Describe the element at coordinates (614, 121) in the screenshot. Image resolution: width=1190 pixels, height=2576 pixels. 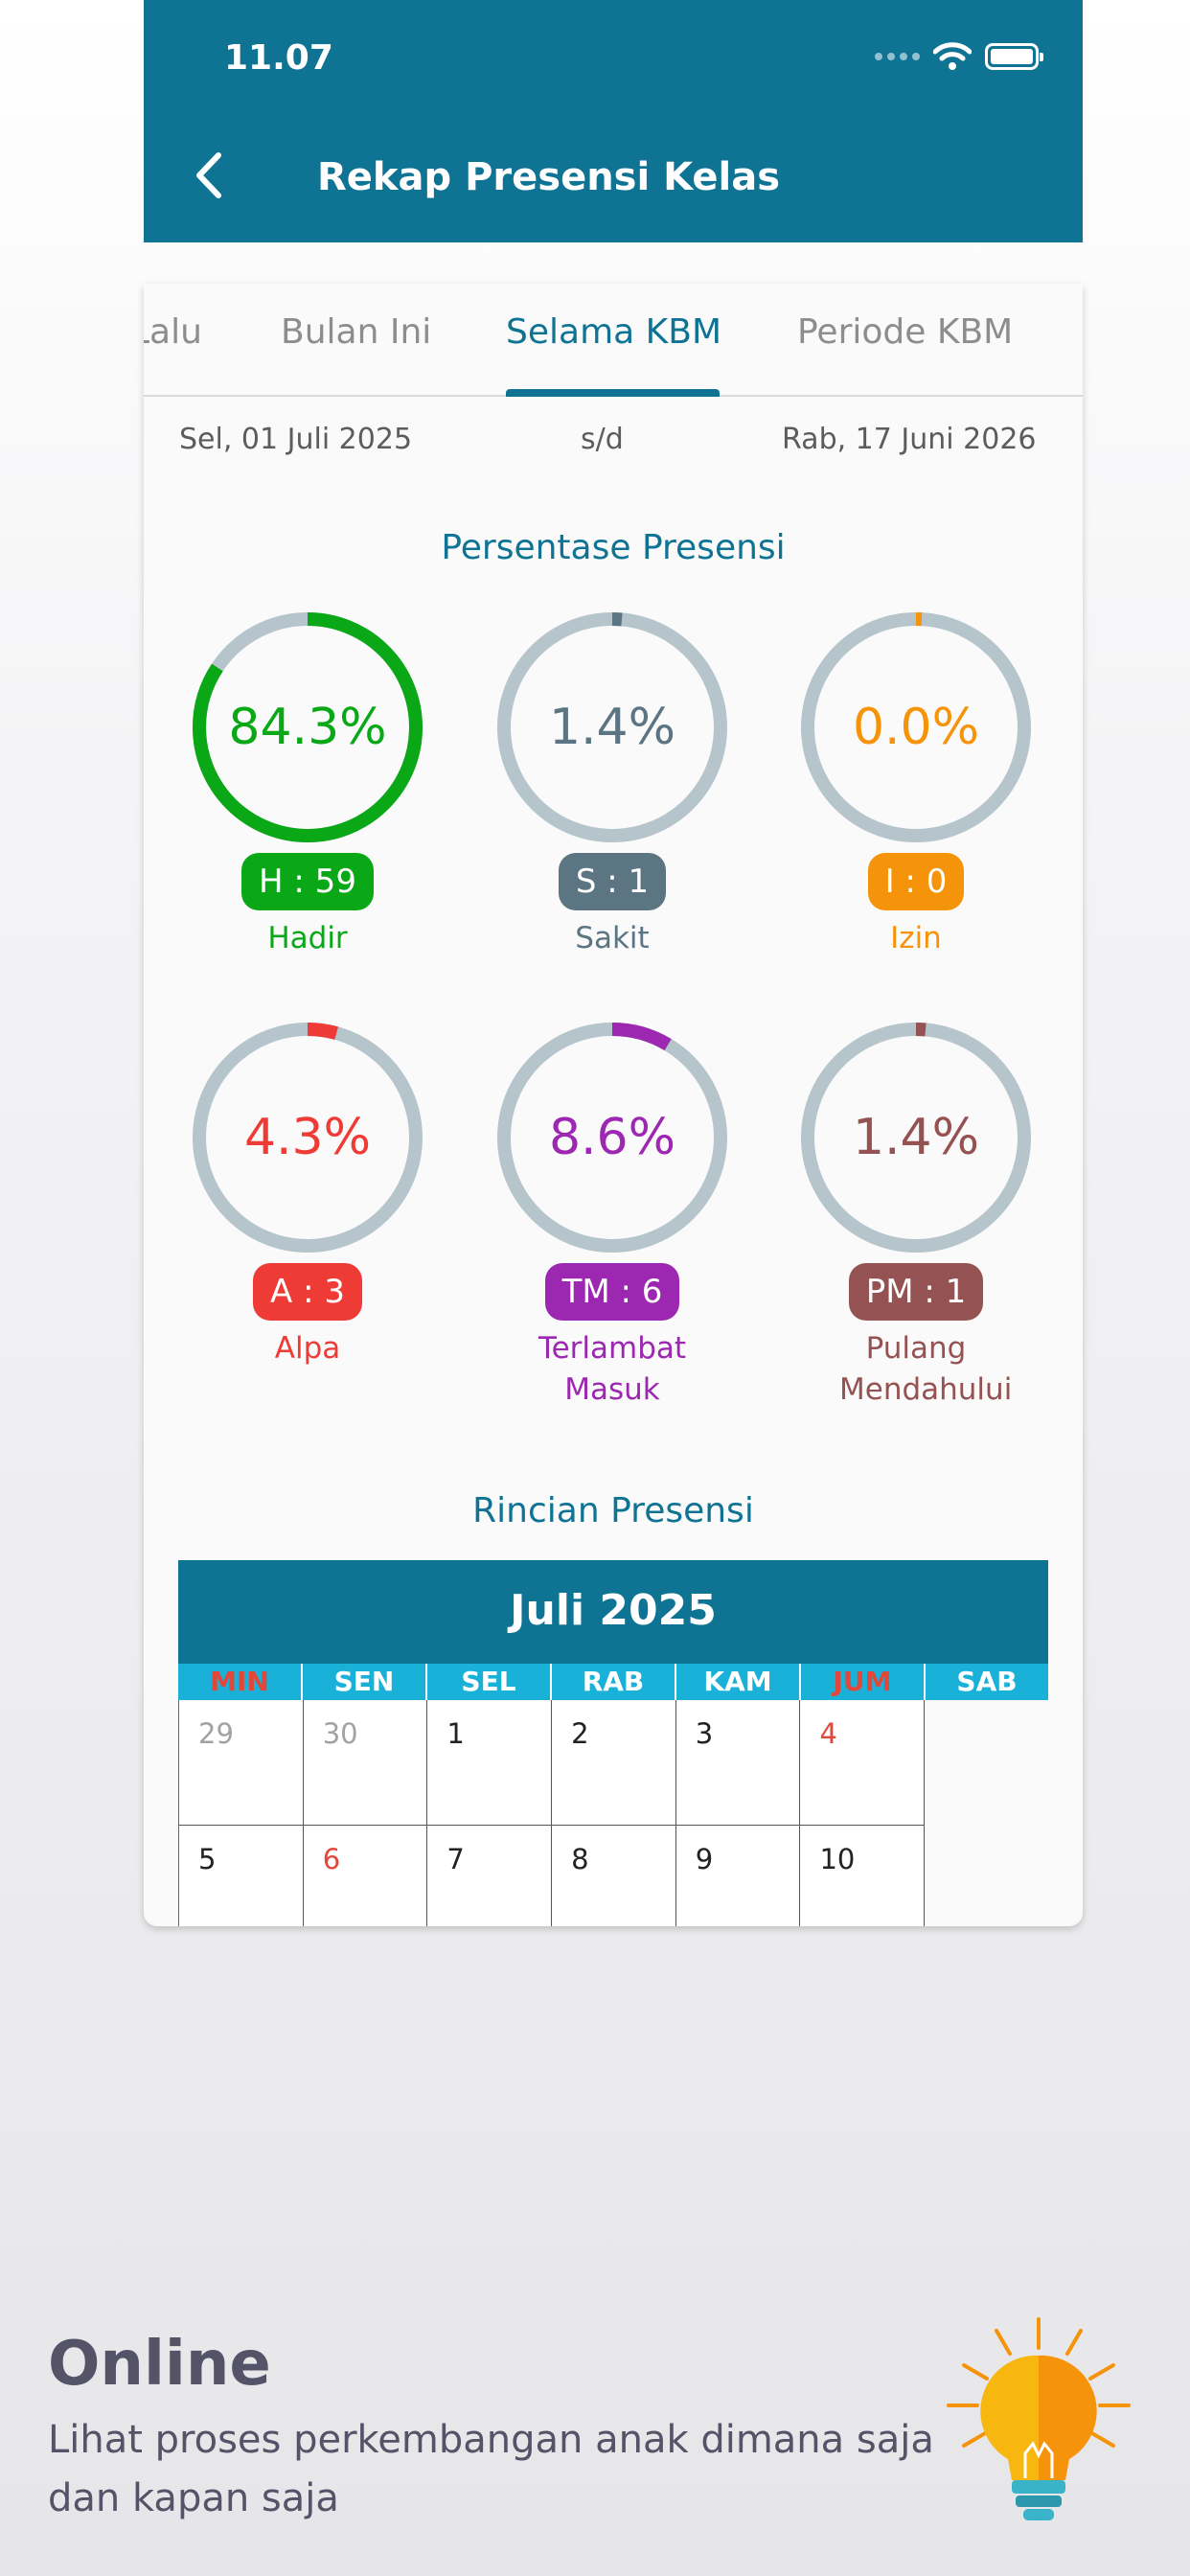
I see `app-bar: 11.07 Rekap Presensi Kelas` at that location.